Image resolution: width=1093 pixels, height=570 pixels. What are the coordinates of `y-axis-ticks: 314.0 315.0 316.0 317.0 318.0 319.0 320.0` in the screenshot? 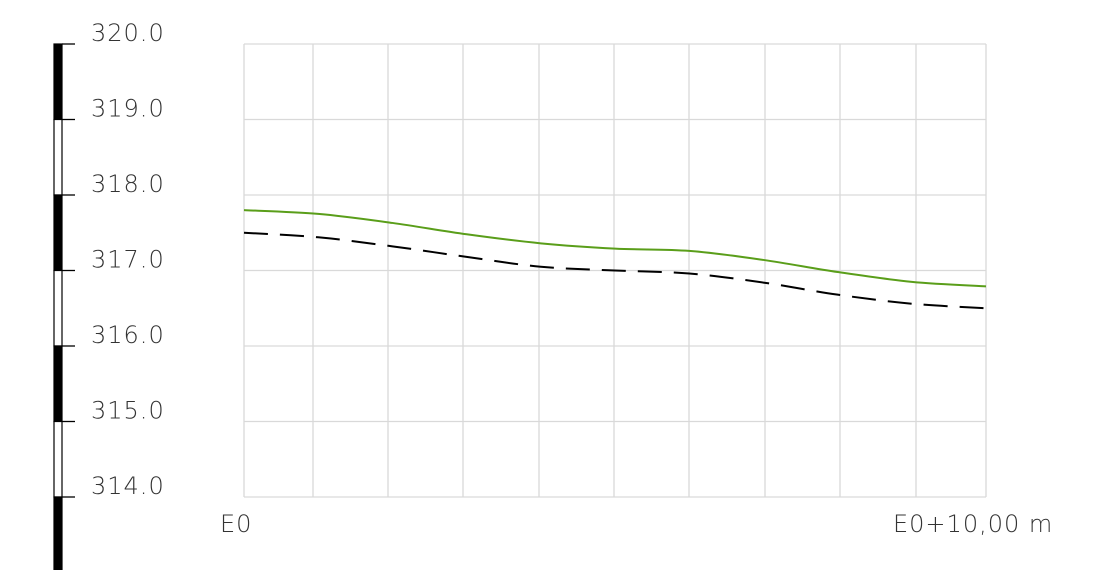 It's located at (113, 259).